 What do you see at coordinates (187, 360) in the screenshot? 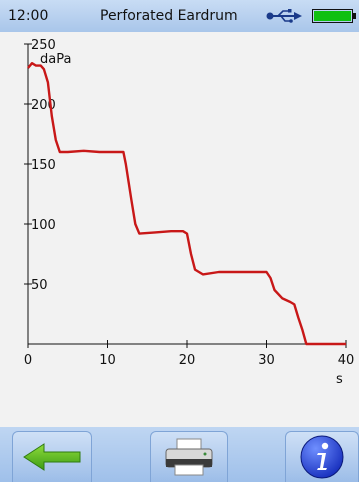
I see `x-tick-label: 20` at bounding box center [187, 360].